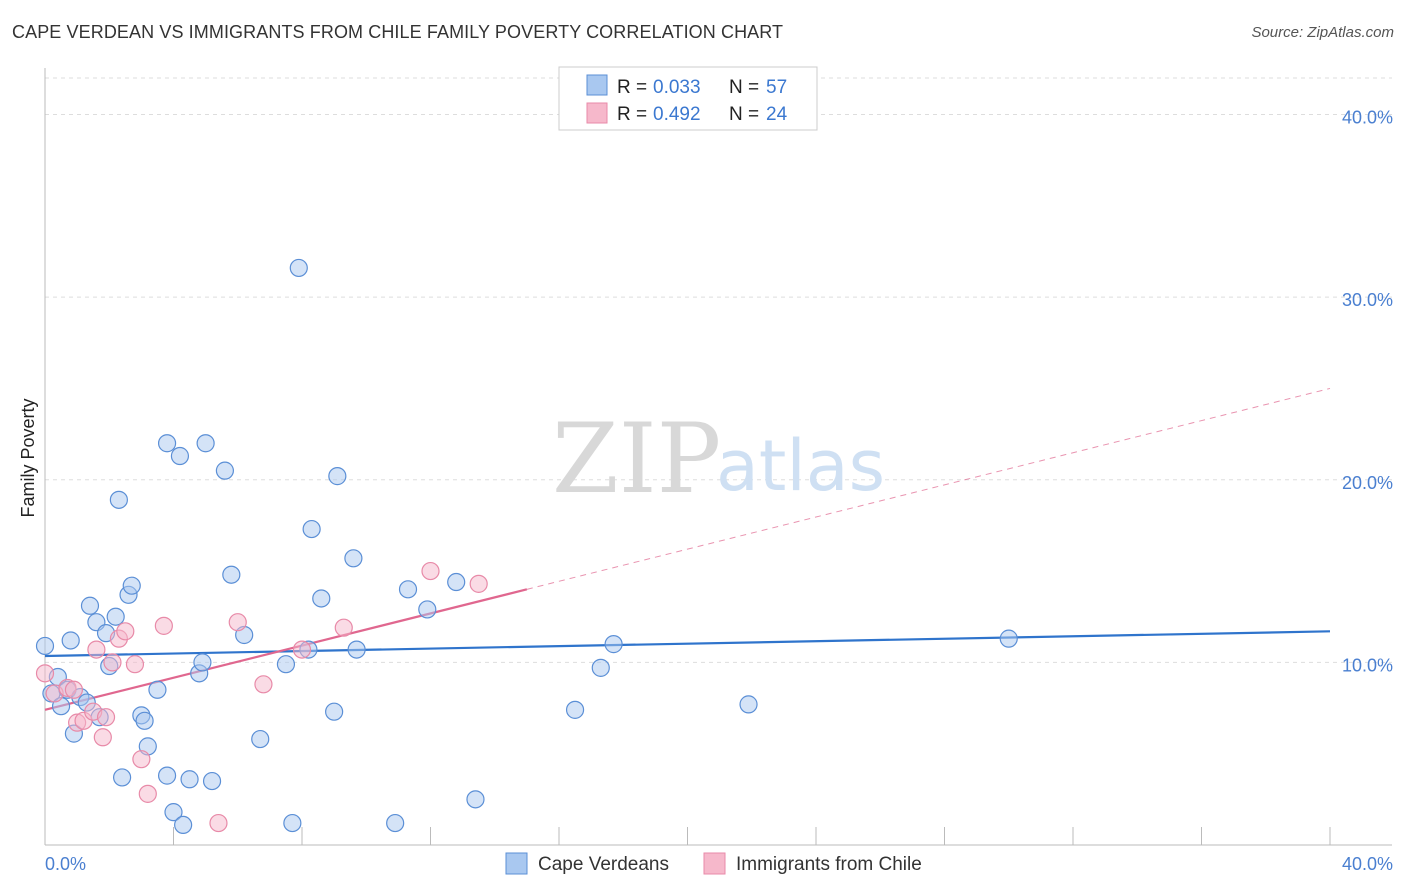 This screenshot has width=1406, height=892. Describe the element at coordinates (1367, 300) in the screenshot. I see `y-tick-label-3: 30.0%` at that location.